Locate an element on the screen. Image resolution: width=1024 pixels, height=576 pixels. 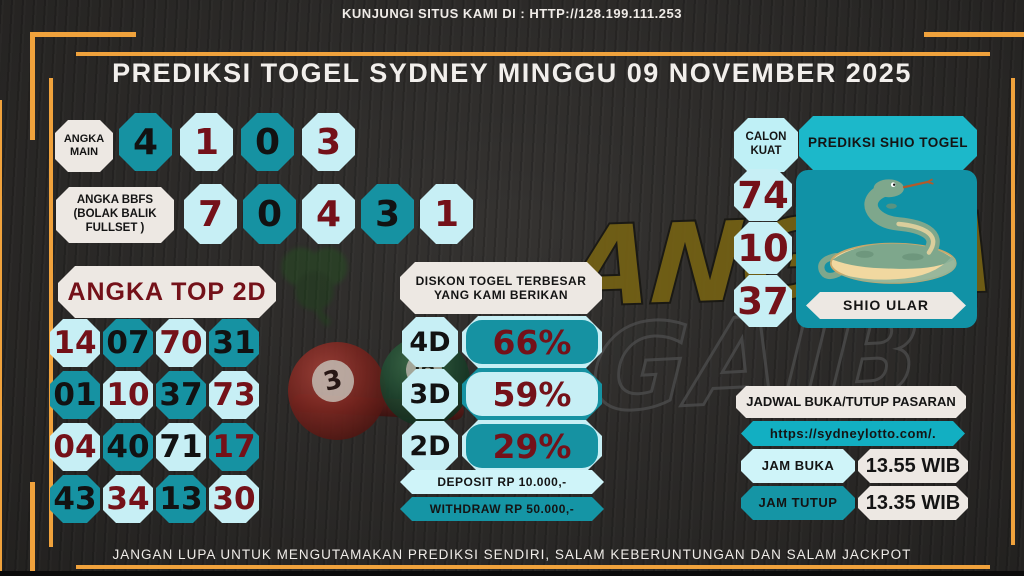
frame-far-left-edge is located at coordinates (1, 338).